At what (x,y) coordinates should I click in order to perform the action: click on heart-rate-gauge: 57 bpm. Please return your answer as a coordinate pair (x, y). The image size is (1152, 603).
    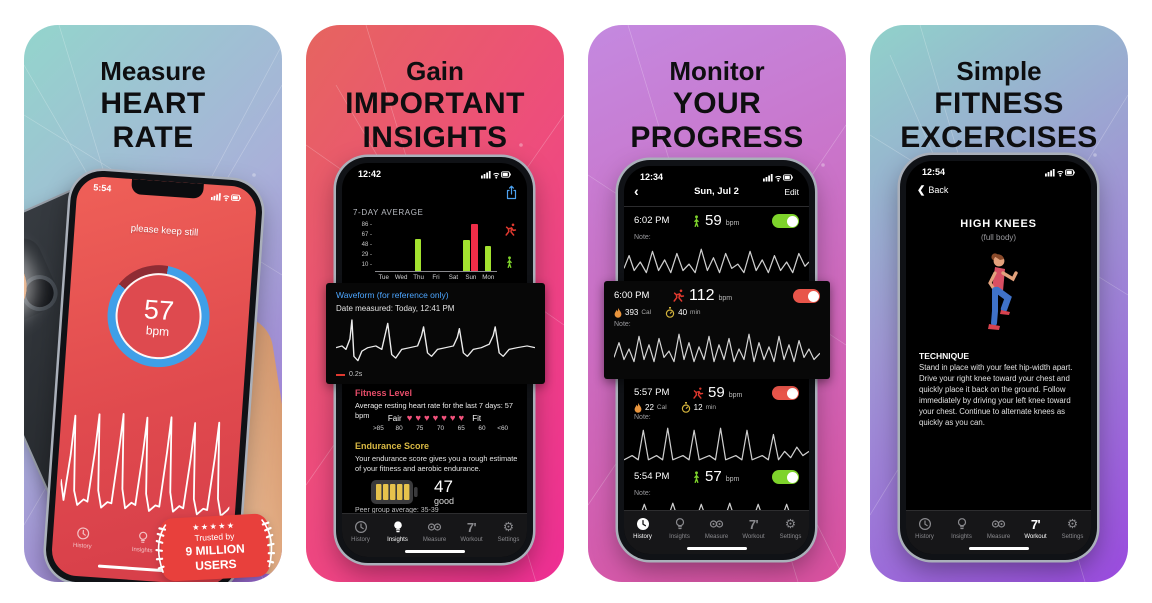
    Looking at the image, I should click on (158, 316).